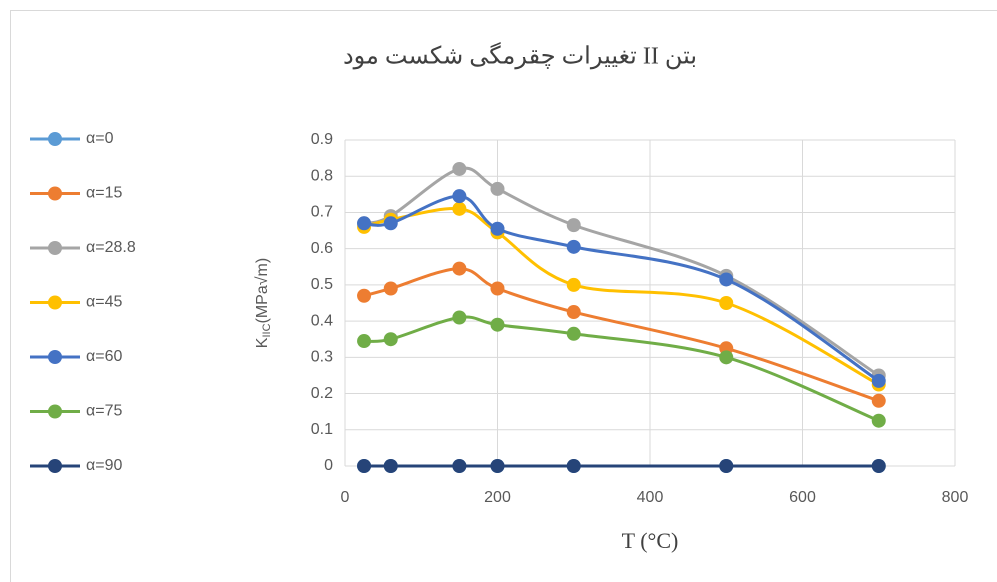 This screenshot has height=582, width=997. What do you see at coordinates (322, 429) in the screenshot?
I see `y-tick-label: 0.1` at bounding box center [322, 429].